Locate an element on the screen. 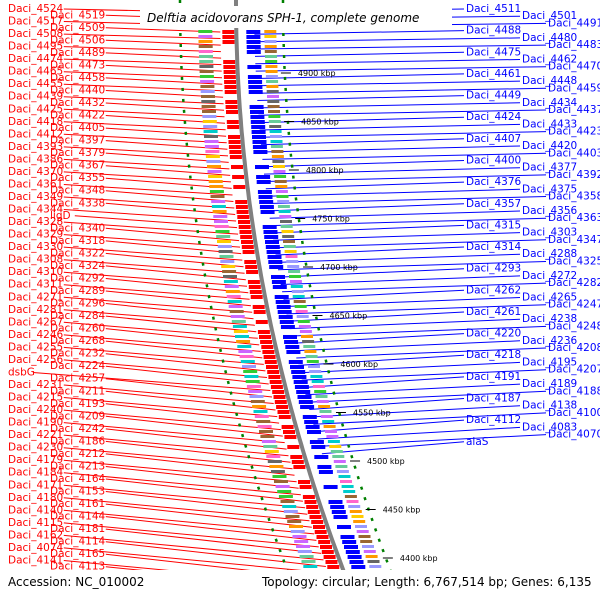 This screenshot has height=600, width=600. left-gene-label: Daci_4190 is located at coordinates (35, 423).